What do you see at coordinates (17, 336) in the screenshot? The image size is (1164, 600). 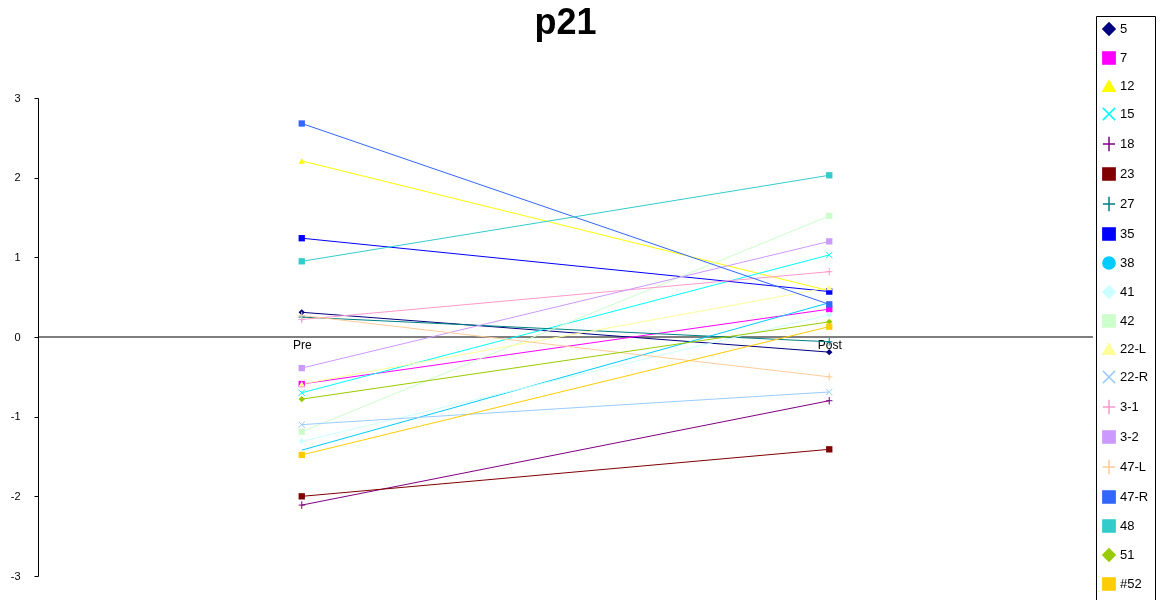 I see `y-tick-label: 0` at bounding box center [17, 336].